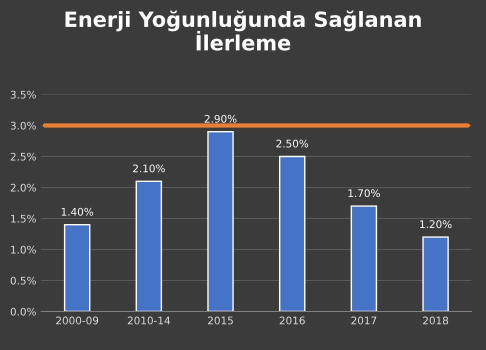 The height and width of the screenshot is (350, 486). Describe the element at coordinates (436, 224) in the screenshot. I see `data-label: 1.20%` at that location.